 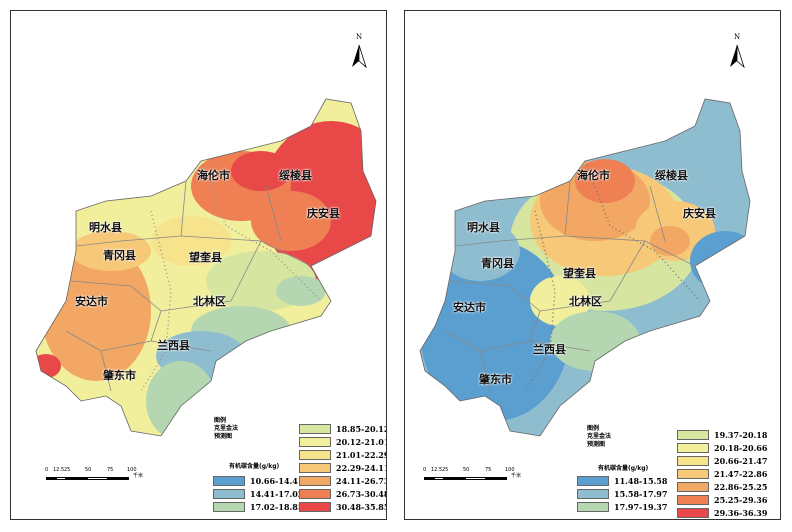 I want to click on legend-item: 17.02-18.85, so click(x=258, y=506).